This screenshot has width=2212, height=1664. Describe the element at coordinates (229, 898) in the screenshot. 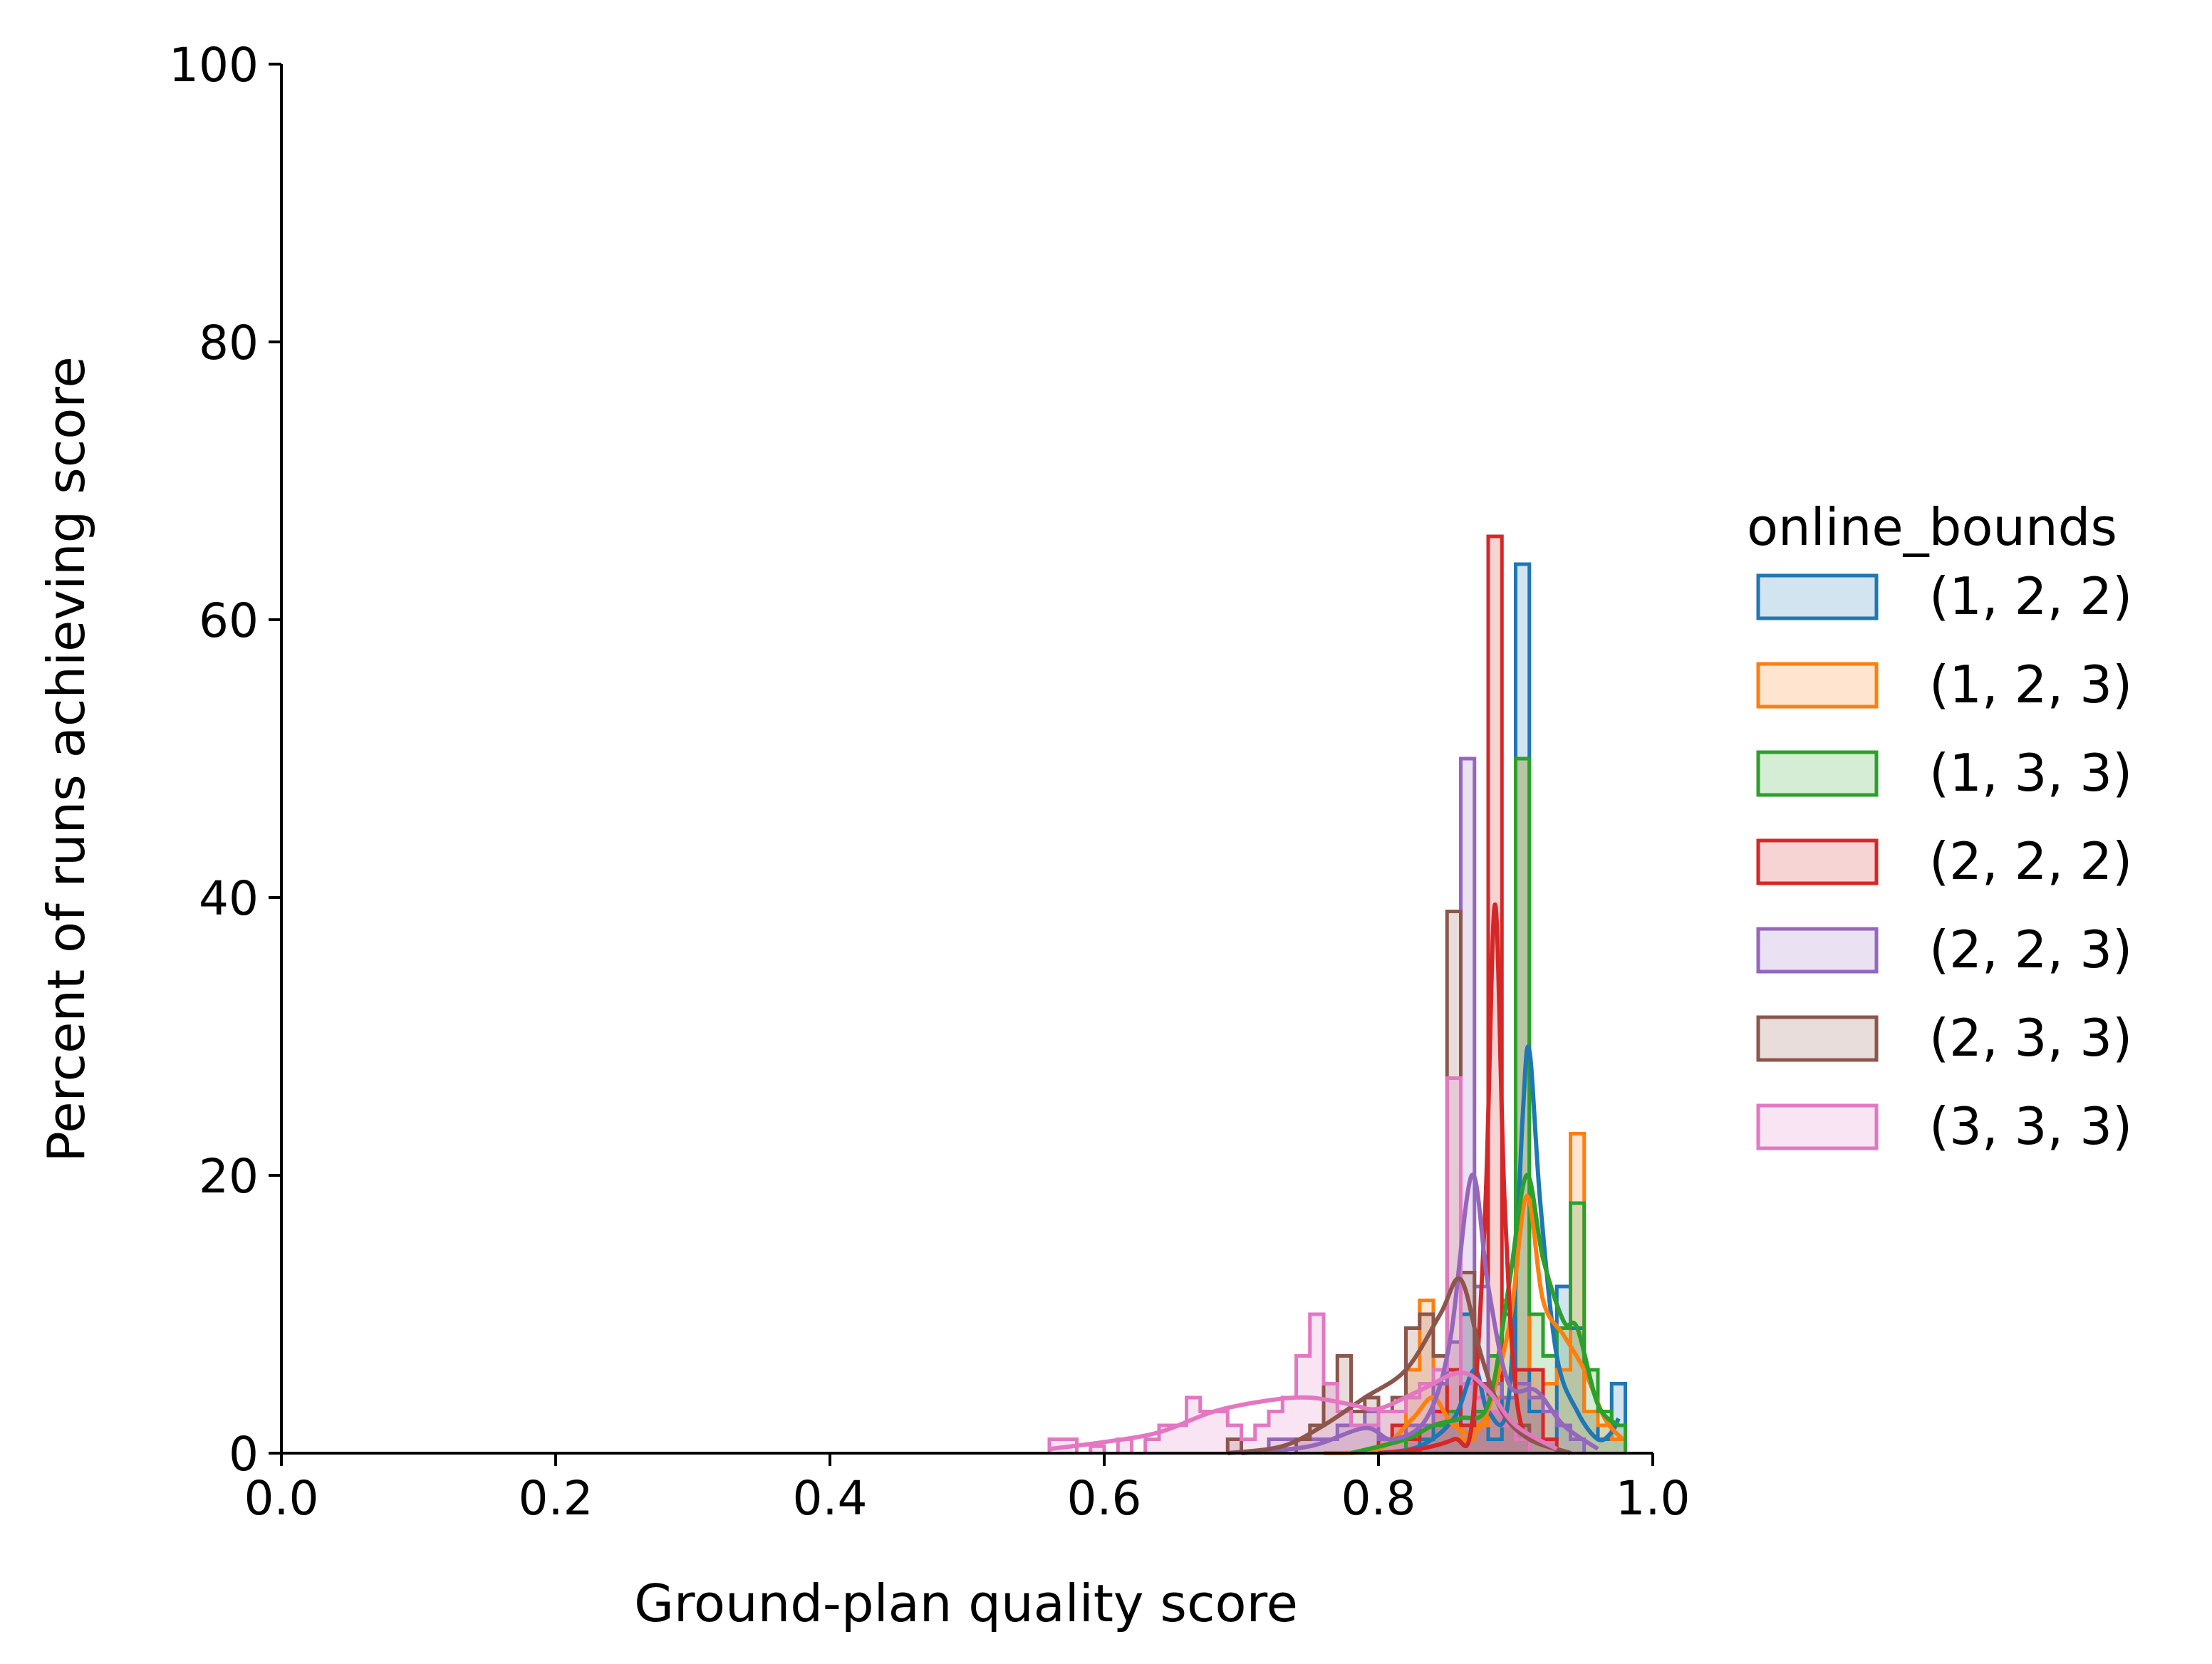

I see `y-tick-label: 40` at that location.